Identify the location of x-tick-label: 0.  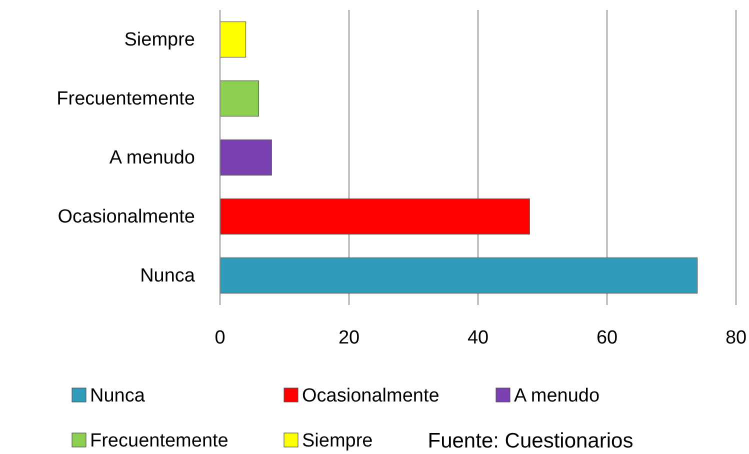
(220, 337).